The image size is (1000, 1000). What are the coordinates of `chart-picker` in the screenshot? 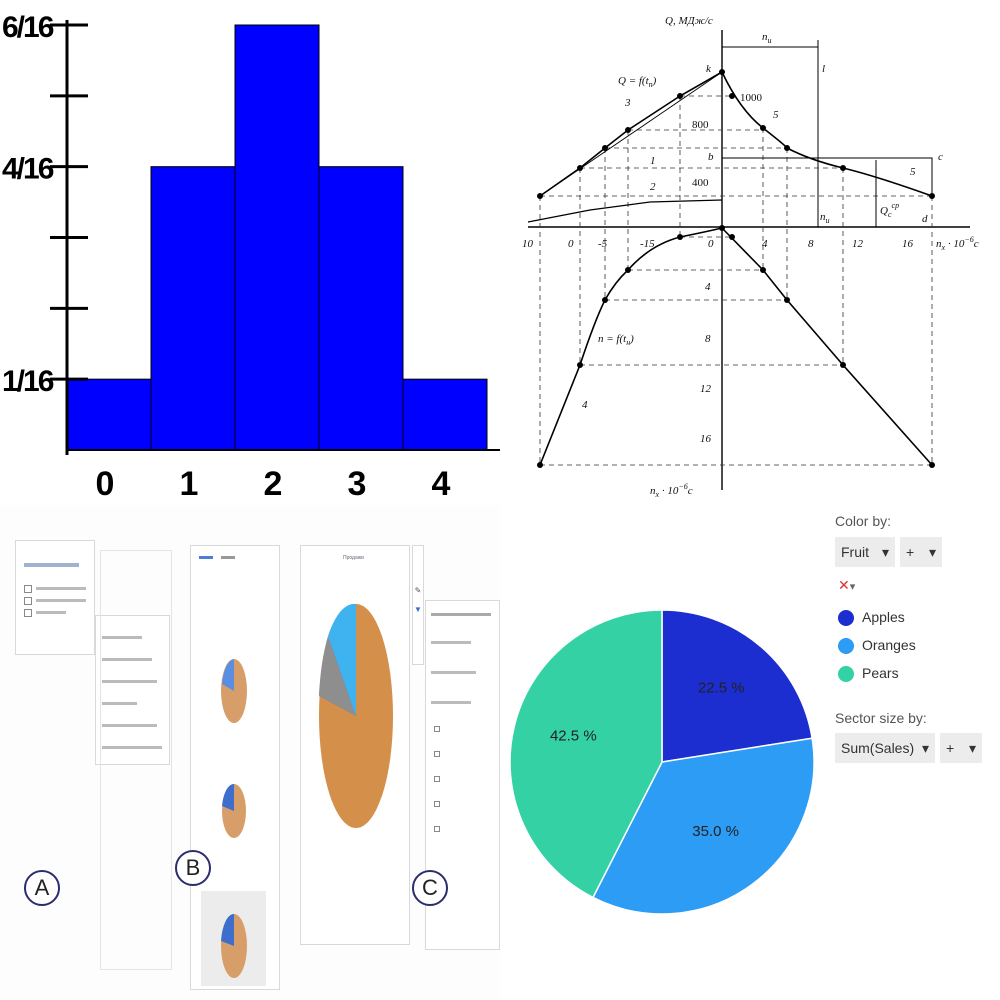 It's located at (235, 767).